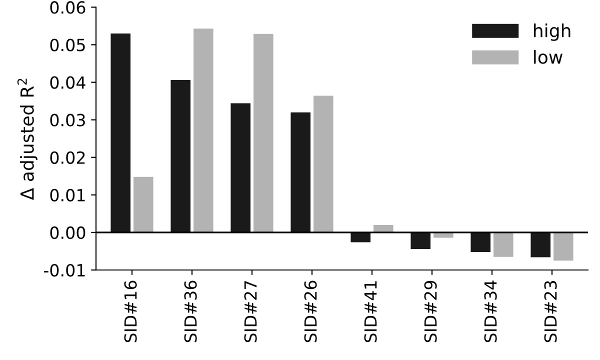 Image resolution: width=600 pixels, height=360 pixels. I want to click on y-tick-label: 0.06, so click(68, 7).